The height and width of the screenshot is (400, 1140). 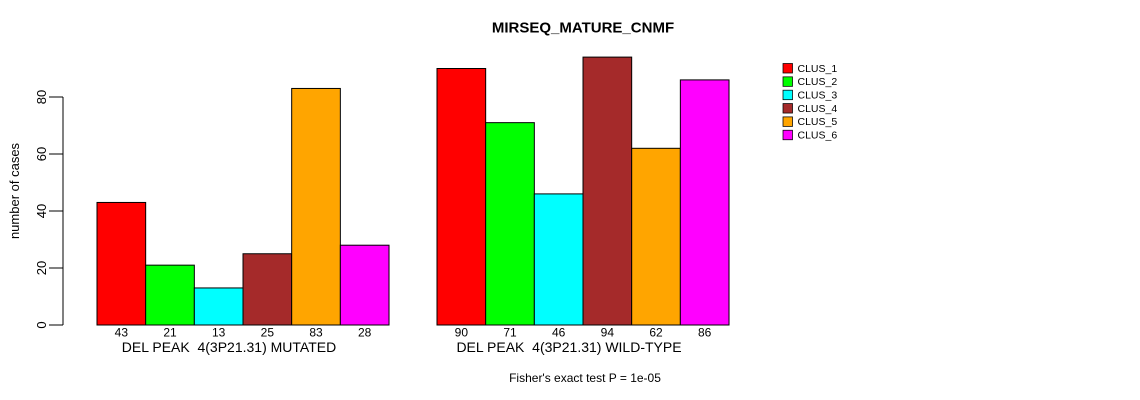 I want to click on bar-value-label: 46, so click(x=559, y=333).